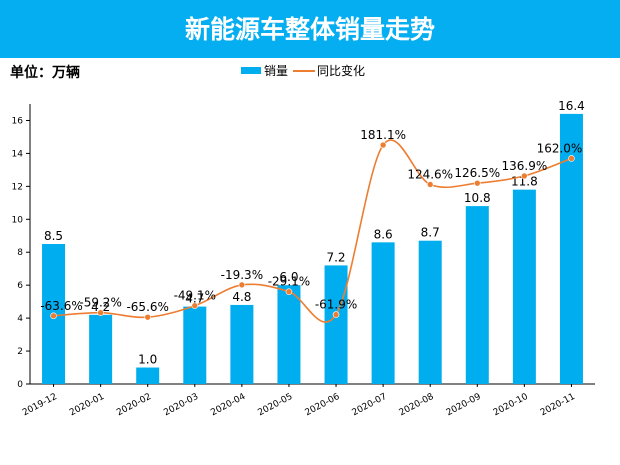 Image resolution: width=620 pixels, height=465 pixels. I want to click on unit-label-group: 单位：万辆, so click(45, 72).